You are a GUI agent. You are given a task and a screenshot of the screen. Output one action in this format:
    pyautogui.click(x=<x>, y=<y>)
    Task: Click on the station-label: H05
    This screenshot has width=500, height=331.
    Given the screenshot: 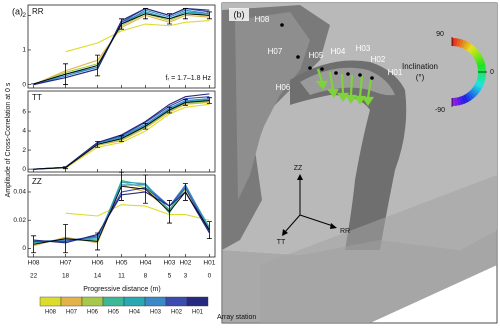 What is the action you would take?
    pyautogui.click(x=316, y=55)
    